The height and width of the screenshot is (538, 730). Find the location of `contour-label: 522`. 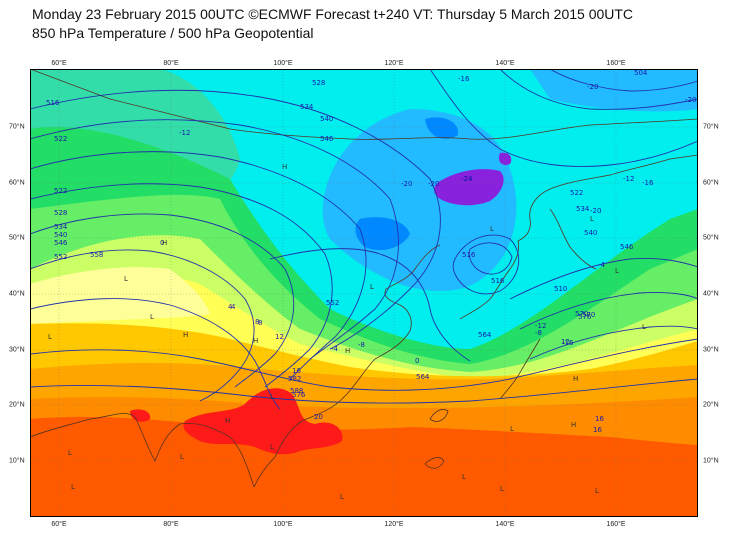

contour-label: 522 is located at coordinates (60, 191).